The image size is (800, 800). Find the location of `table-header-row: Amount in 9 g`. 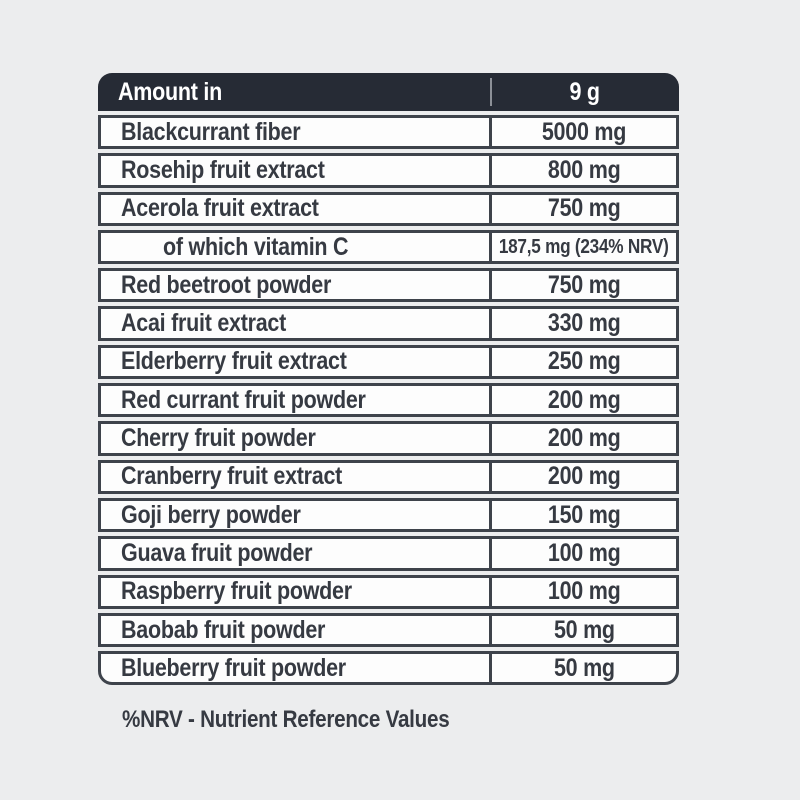

table-header-row: Amount in 9 g is located at coordinates (388, 92).